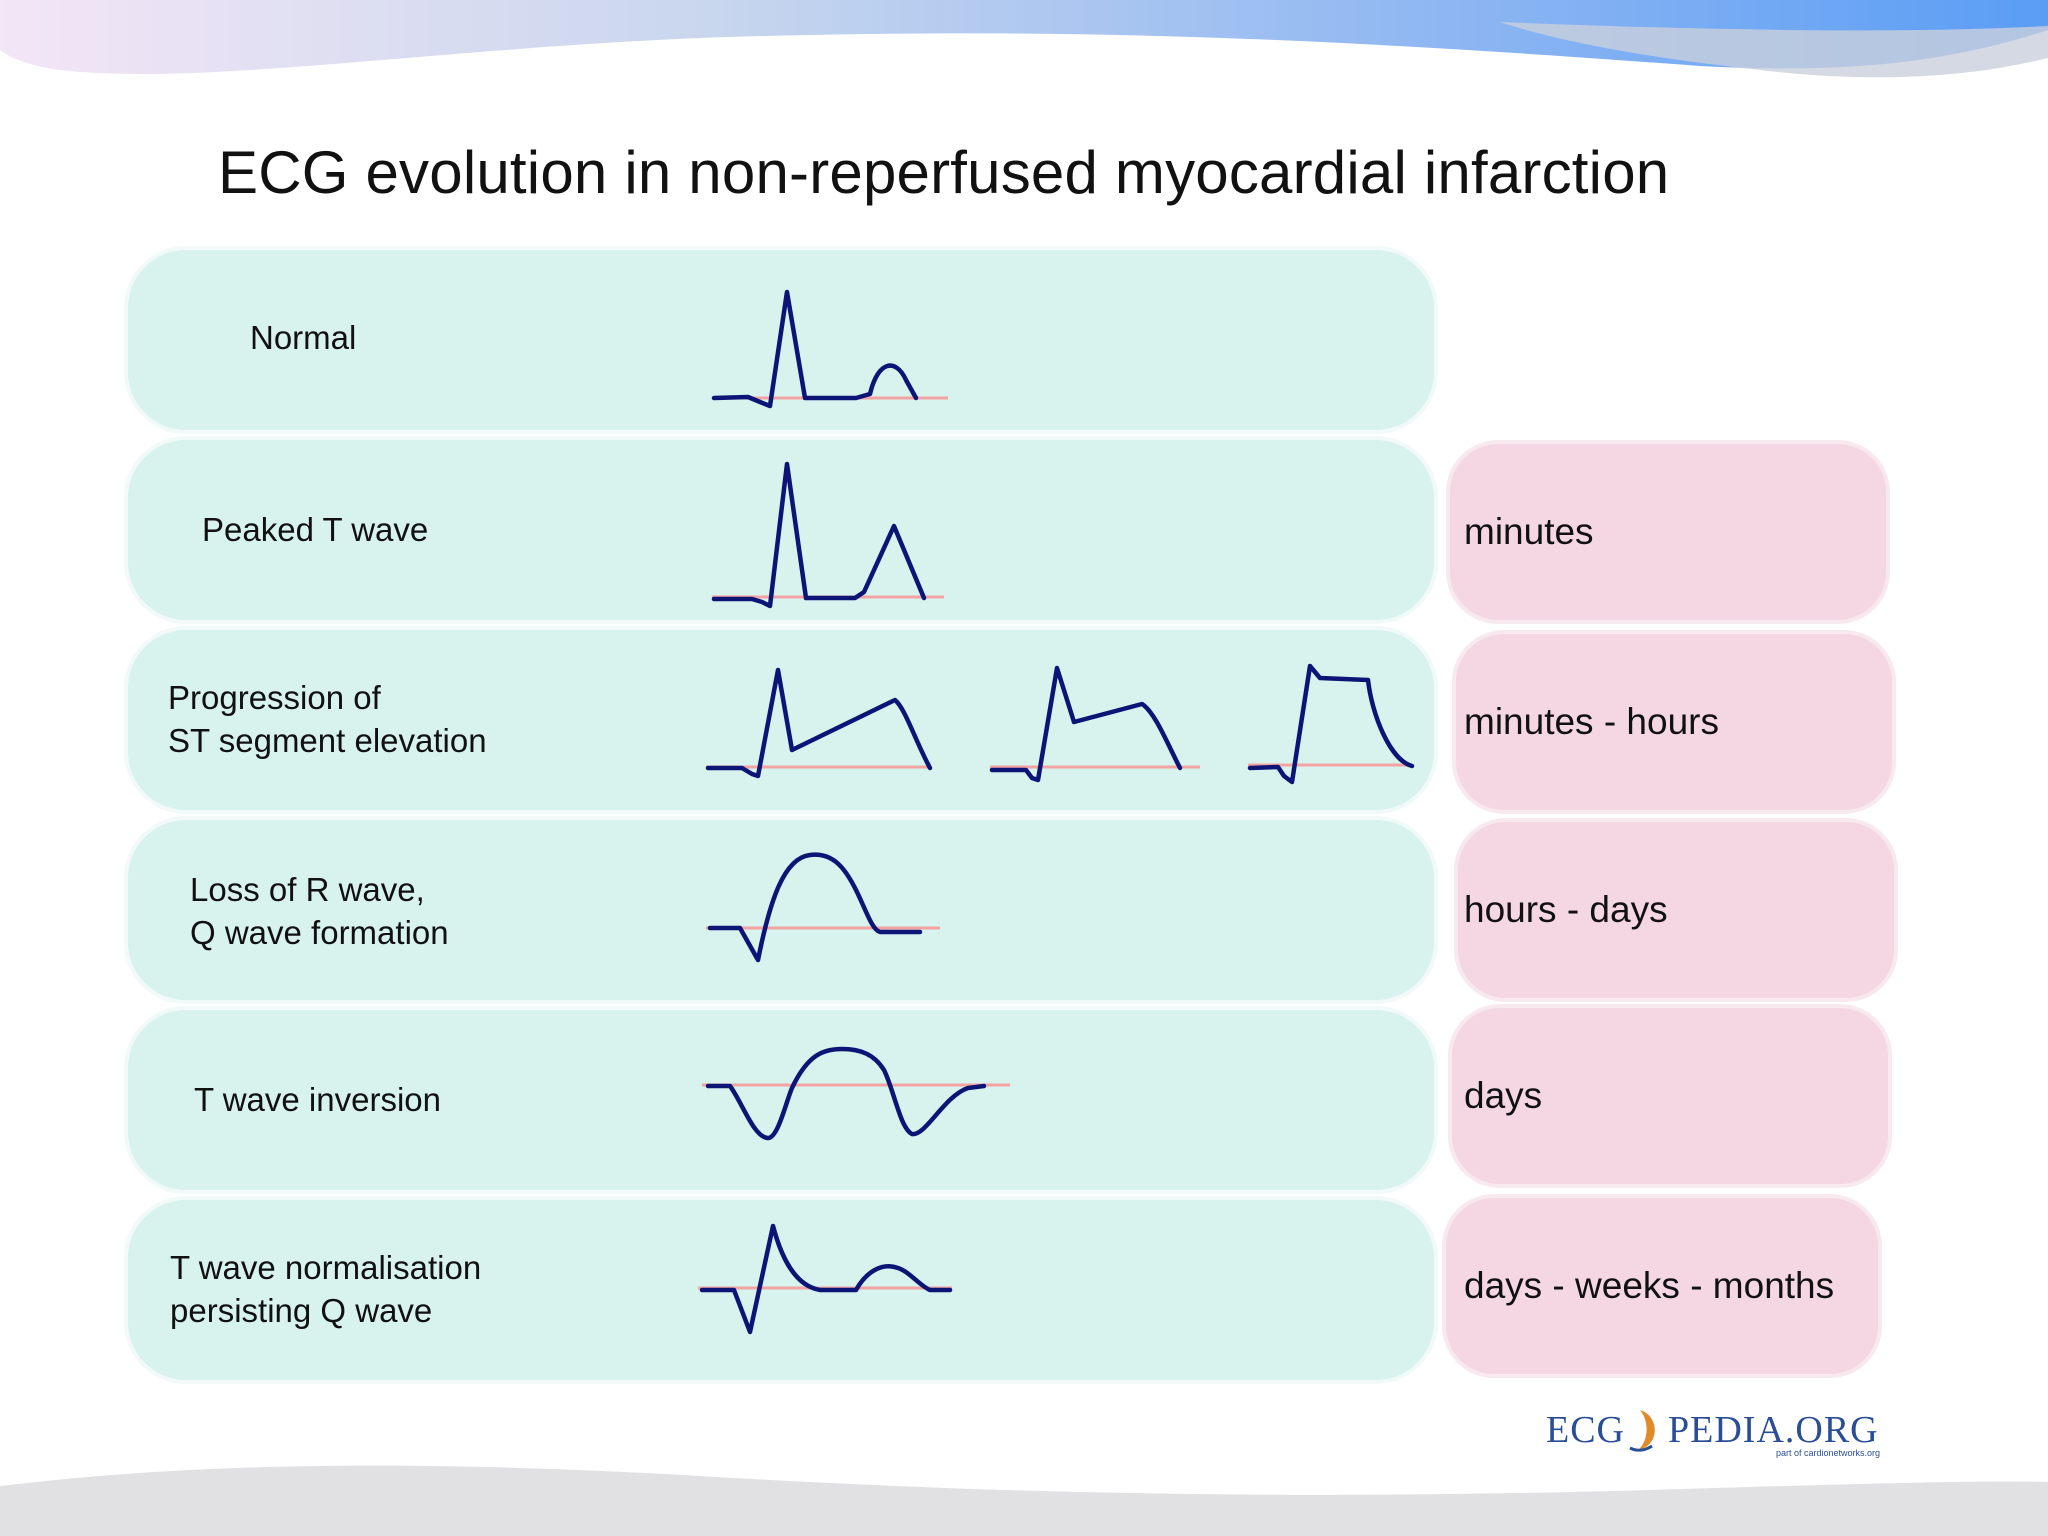 This screenshot has height=1536, width=2048. I want to click on ecg-normal, so click(829, 349).